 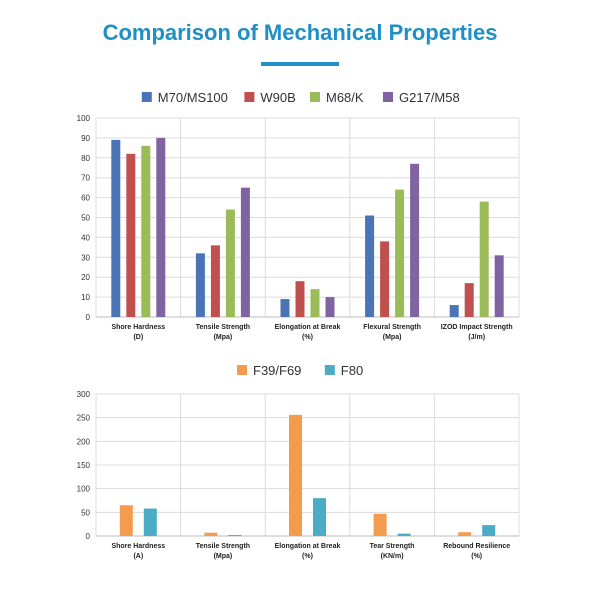 What do you see at coordinates (84, 118) in the screenshot?
I see `chart1-y-tick-label: 100` at bounding box center [84, 118].